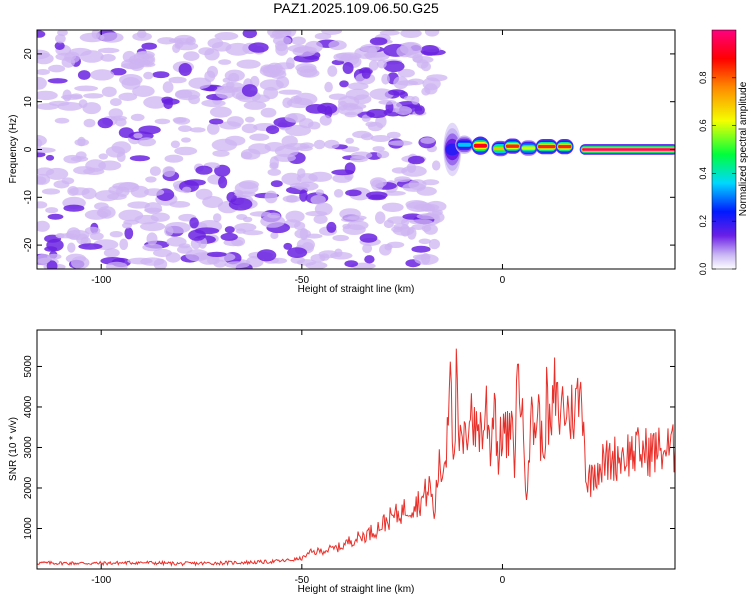  I want to click on y-tick-label: -20, so click(28, 244).